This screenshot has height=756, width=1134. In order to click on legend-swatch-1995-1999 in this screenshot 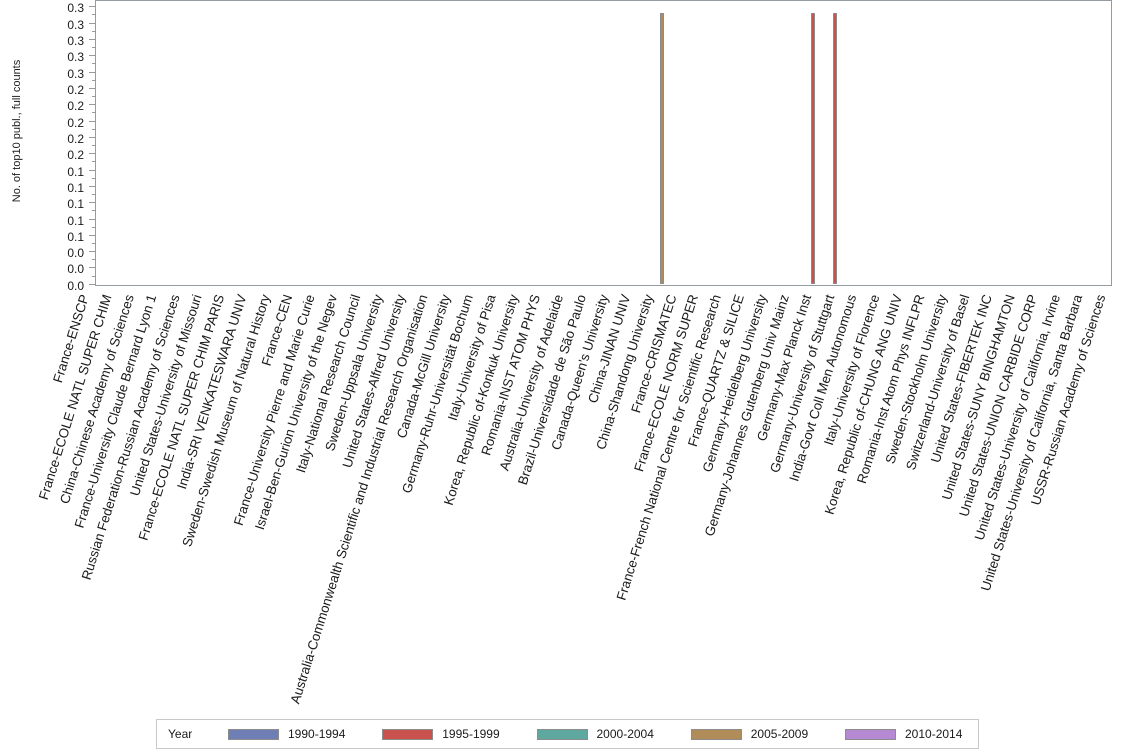, I will do `click(408, 734)`.